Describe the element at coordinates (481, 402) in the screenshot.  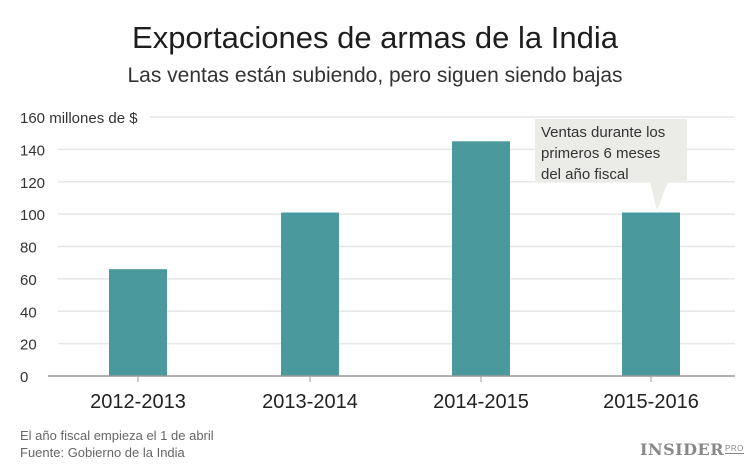
I see `x-tick-label: 2014-2015` at that location.